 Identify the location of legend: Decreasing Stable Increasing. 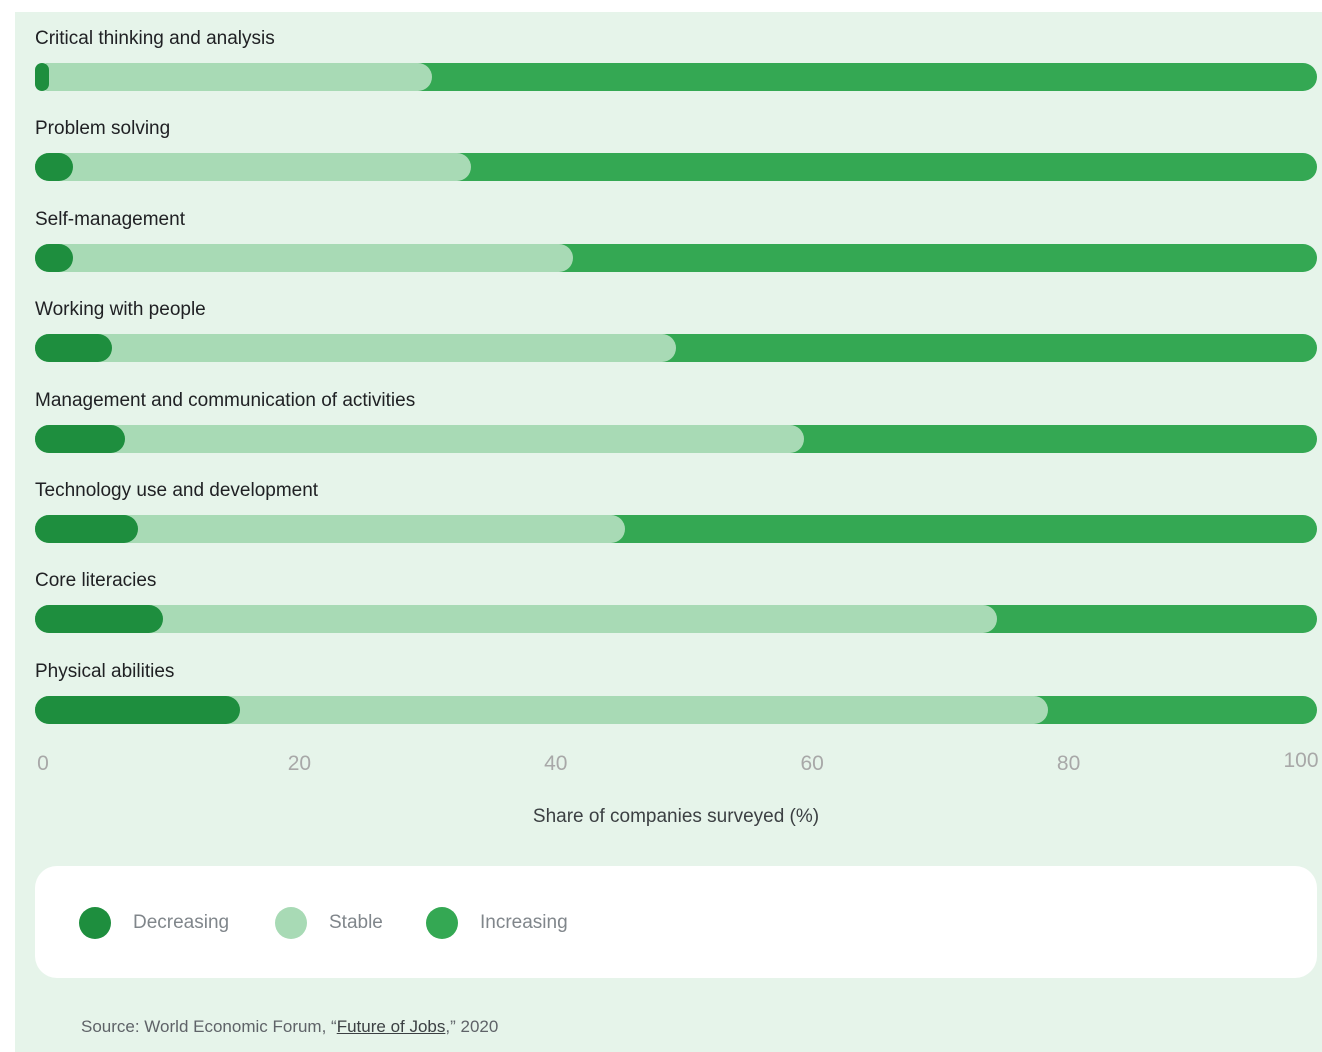
(676, 922).